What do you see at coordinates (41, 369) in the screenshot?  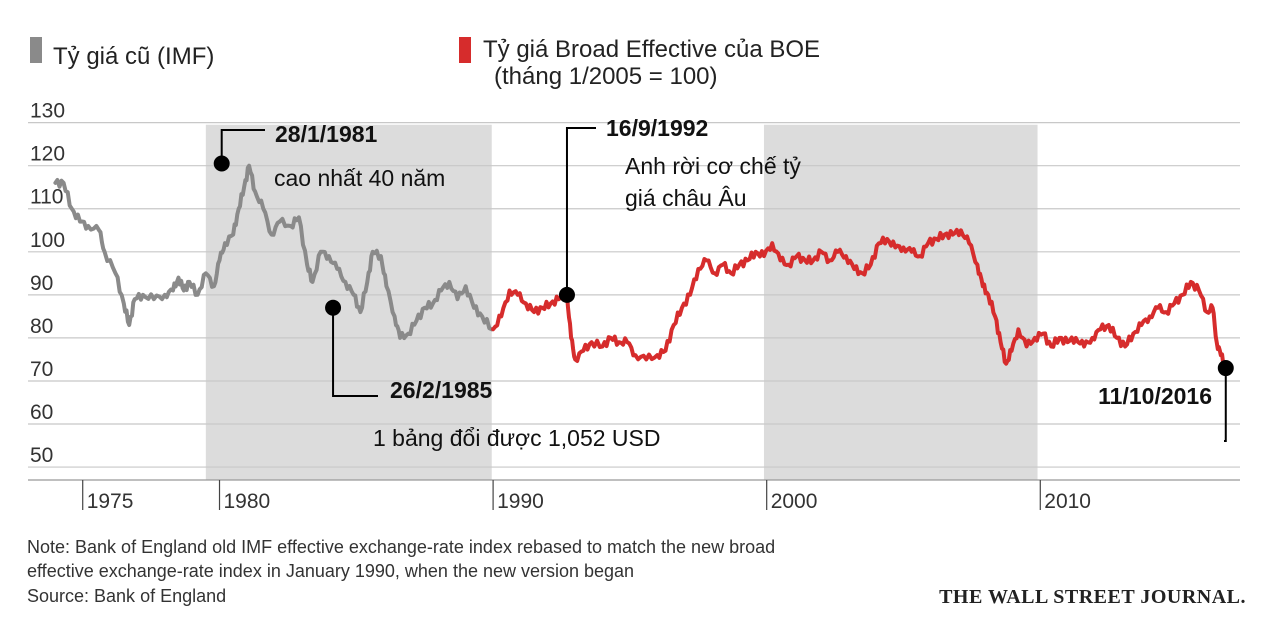 I see `y-tick-label-70: 70` at bounding box center [41, 369].